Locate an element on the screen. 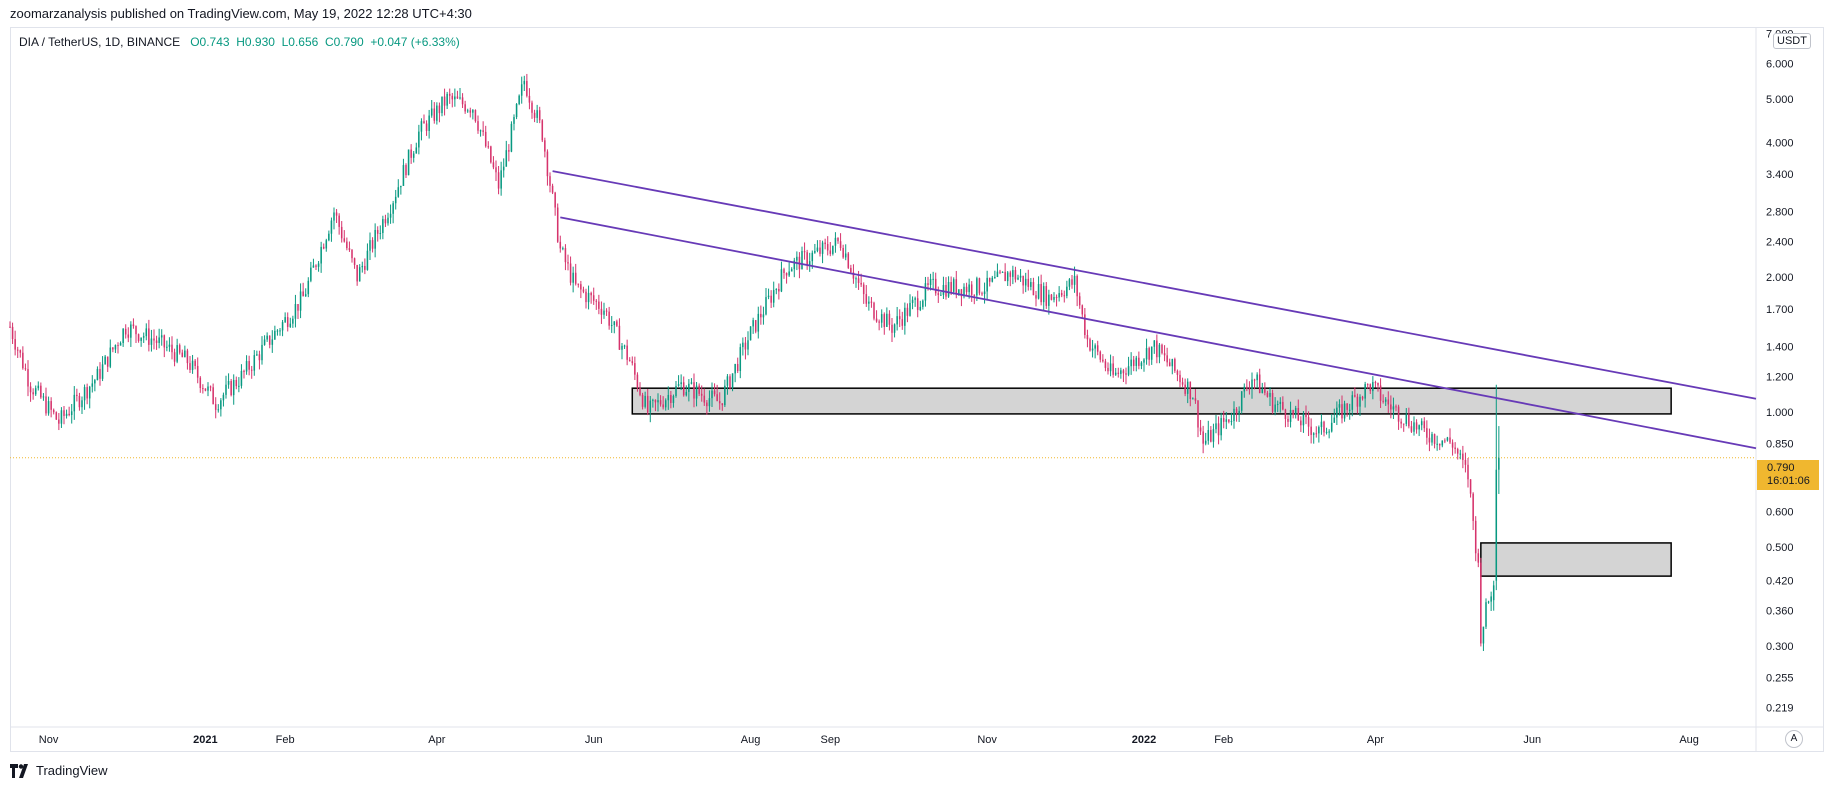 This screenshot has height=788, width=1834. footer: TradingView is located at coordinates (59, 770).